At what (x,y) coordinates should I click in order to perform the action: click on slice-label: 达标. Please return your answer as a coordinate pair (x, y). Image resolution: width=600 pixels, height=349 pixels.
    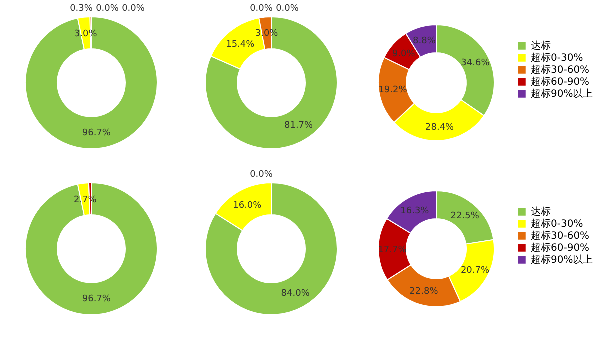
    Looking at the image, I should click on (541, 212).